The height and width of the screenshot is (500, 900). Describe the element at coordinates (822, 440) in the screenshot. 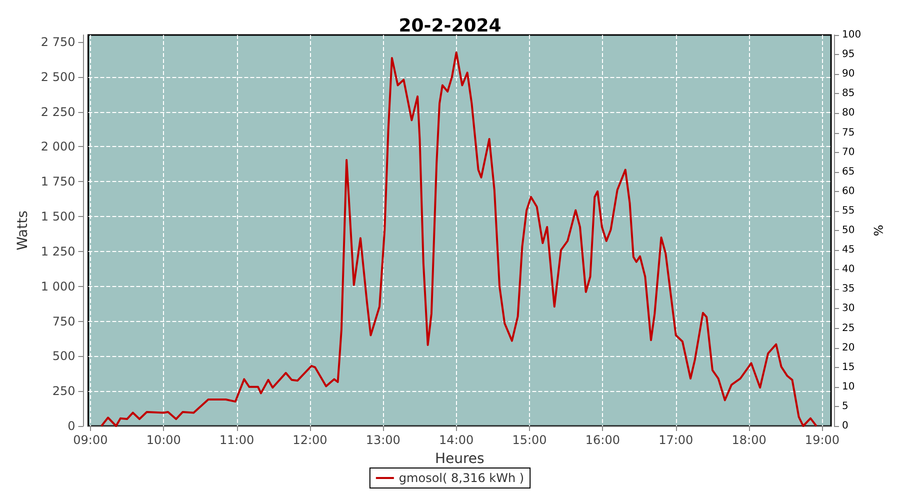

I see `x-tick-label: 19:00` at that location.